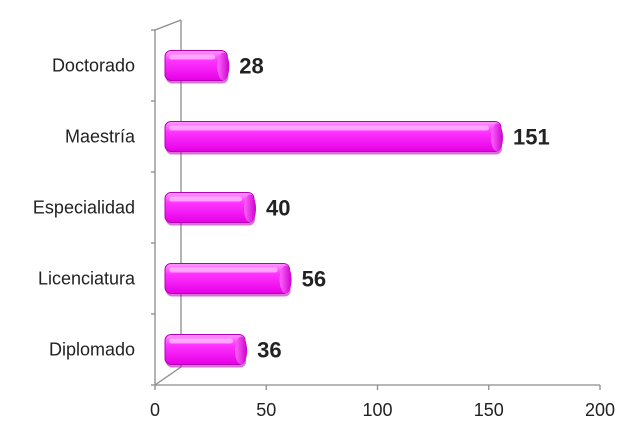 The width and height of the screenshot is (623, 426). What do you see at coordinates (210, 209) in the screenshot?
I see `bar-especialidad` at bounding box center [210, 209].